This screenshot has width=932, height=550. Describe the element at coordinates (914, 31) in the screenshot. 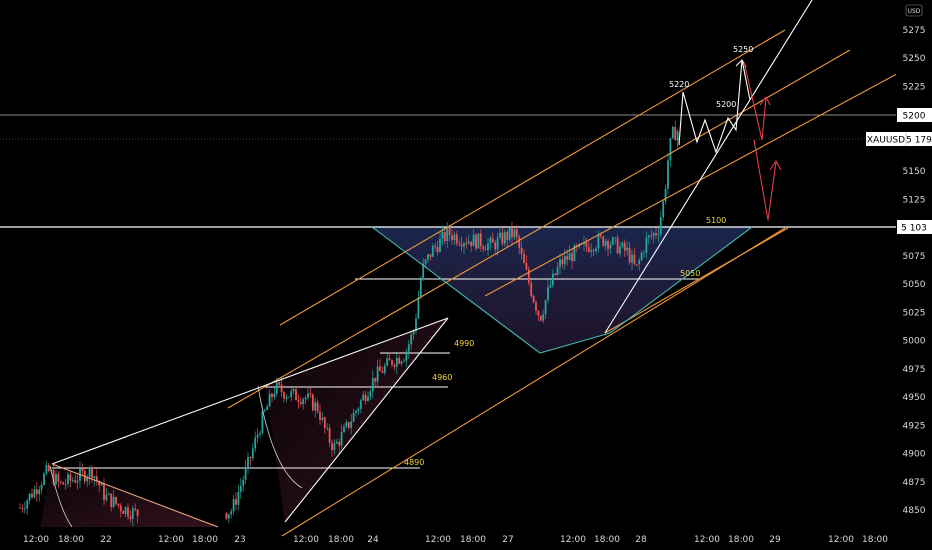

I see `y-tick-label: 5275` at that location.